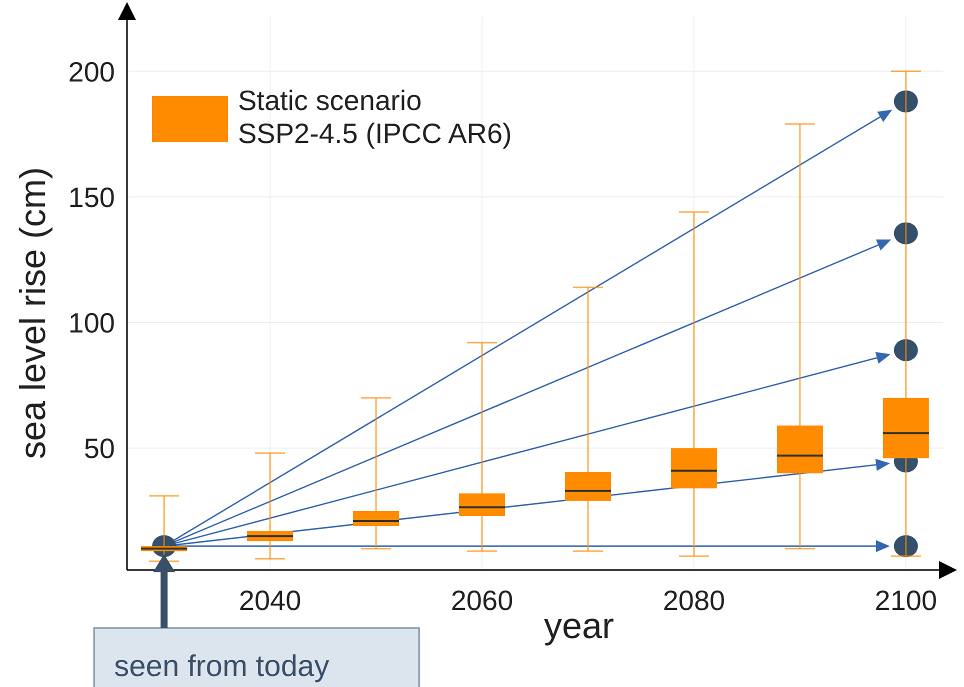  Describe the element at coordinates (222, 666) in the screenshot. I see `text: seen from today` at that location.